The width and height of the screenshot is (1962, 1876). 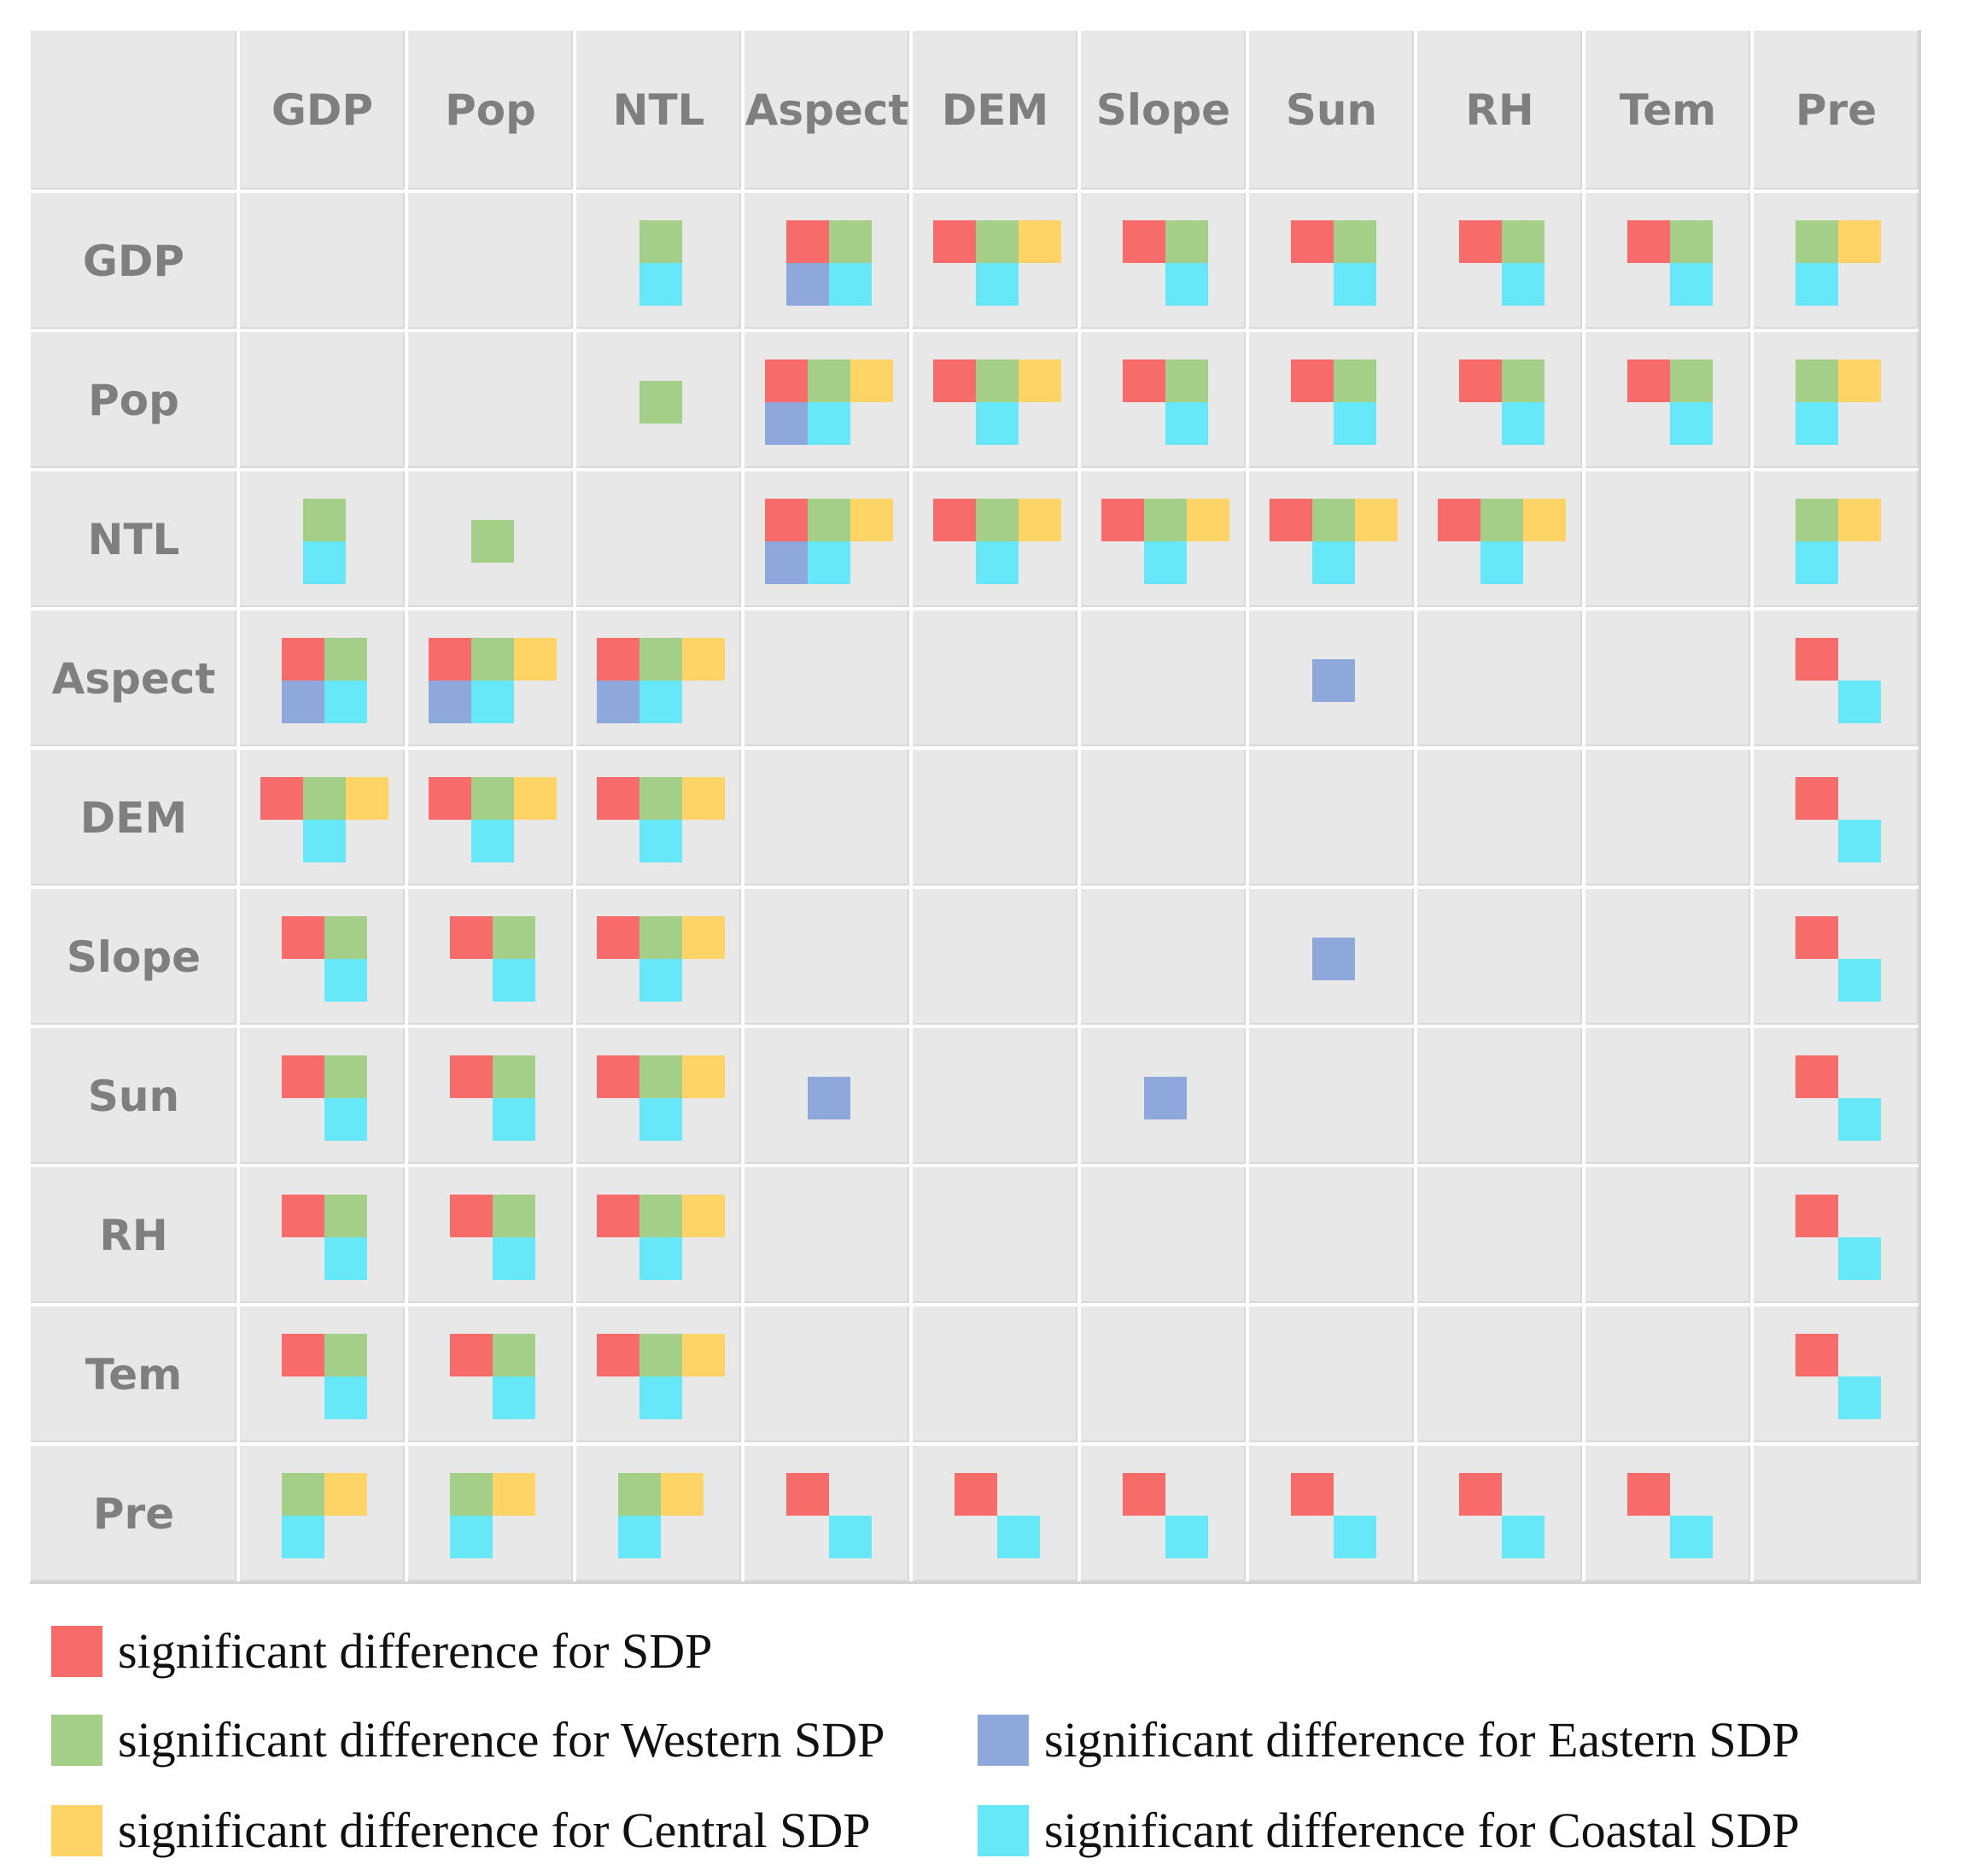 I want to click on marker-central, so click(x=703, y=1076).